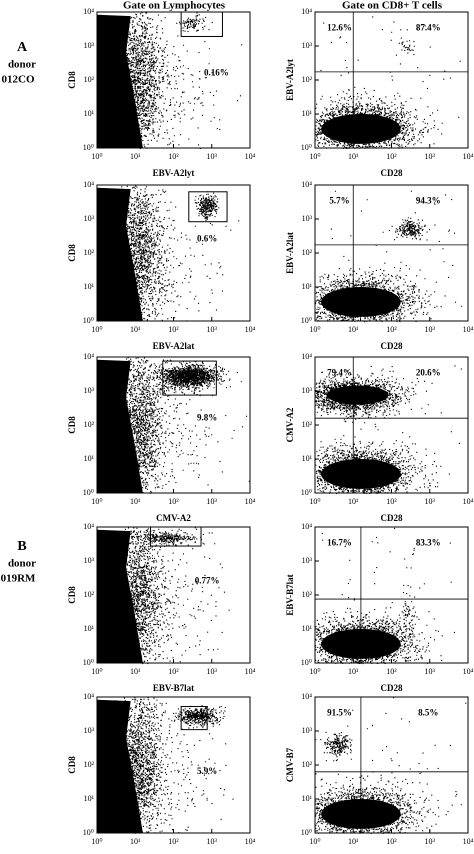 The width and height of the screenshot is (474, 854). Describe the element at coordinates (174, 346) in the screenshot. I see `x-axis-label: EBV-A2lat` at that location.